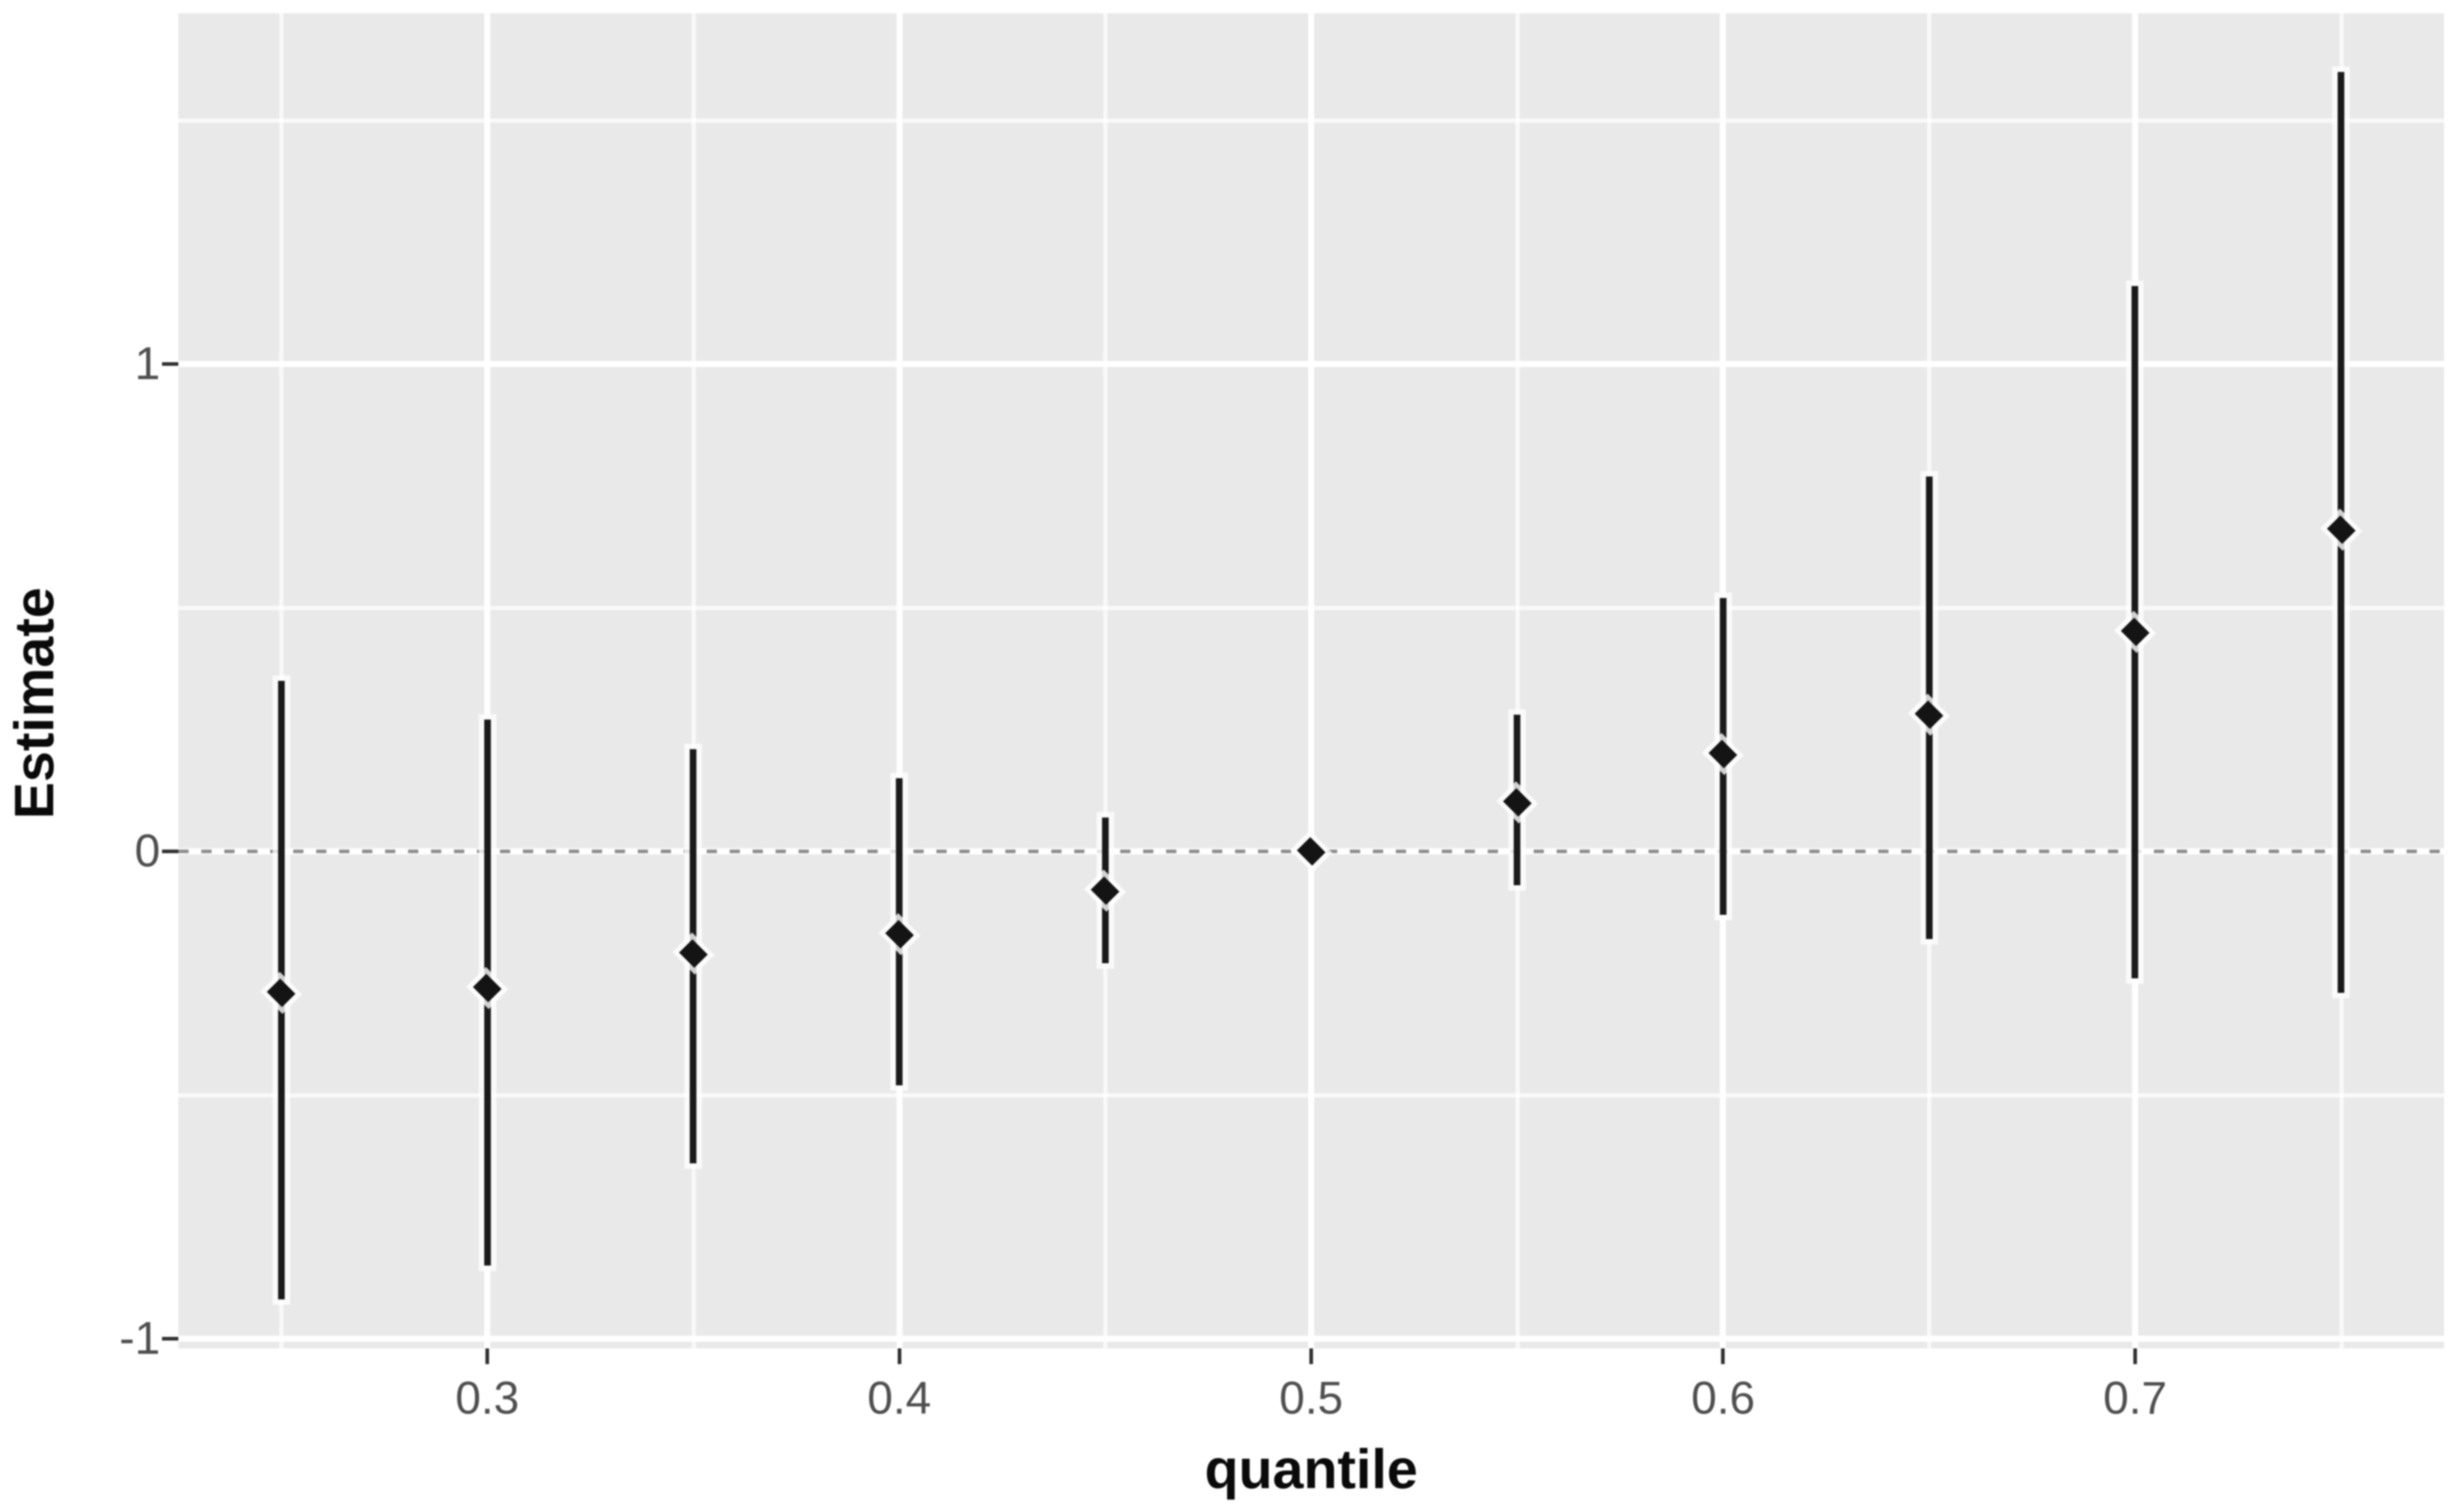 The image size is (2464, 1505). What do you see at coordinates (1311, 1398) in the screenshot?
I see `x-tick-label: 0.5` at bounding box center [1311, 1398].